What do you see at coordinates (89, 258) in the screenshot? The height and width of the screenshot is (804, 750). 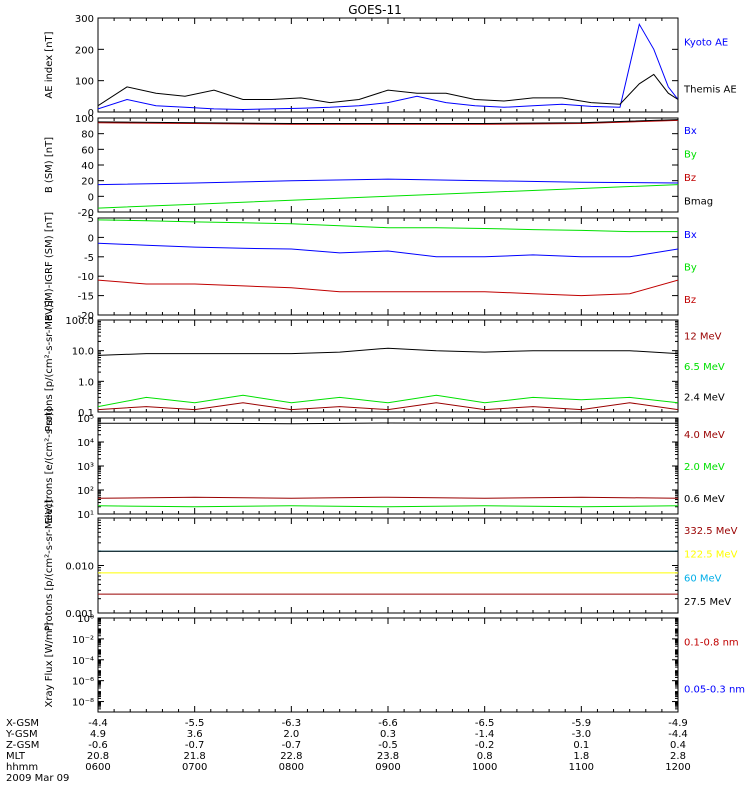 I see `y-tick-label: -5` at bounding box center [89, 258].